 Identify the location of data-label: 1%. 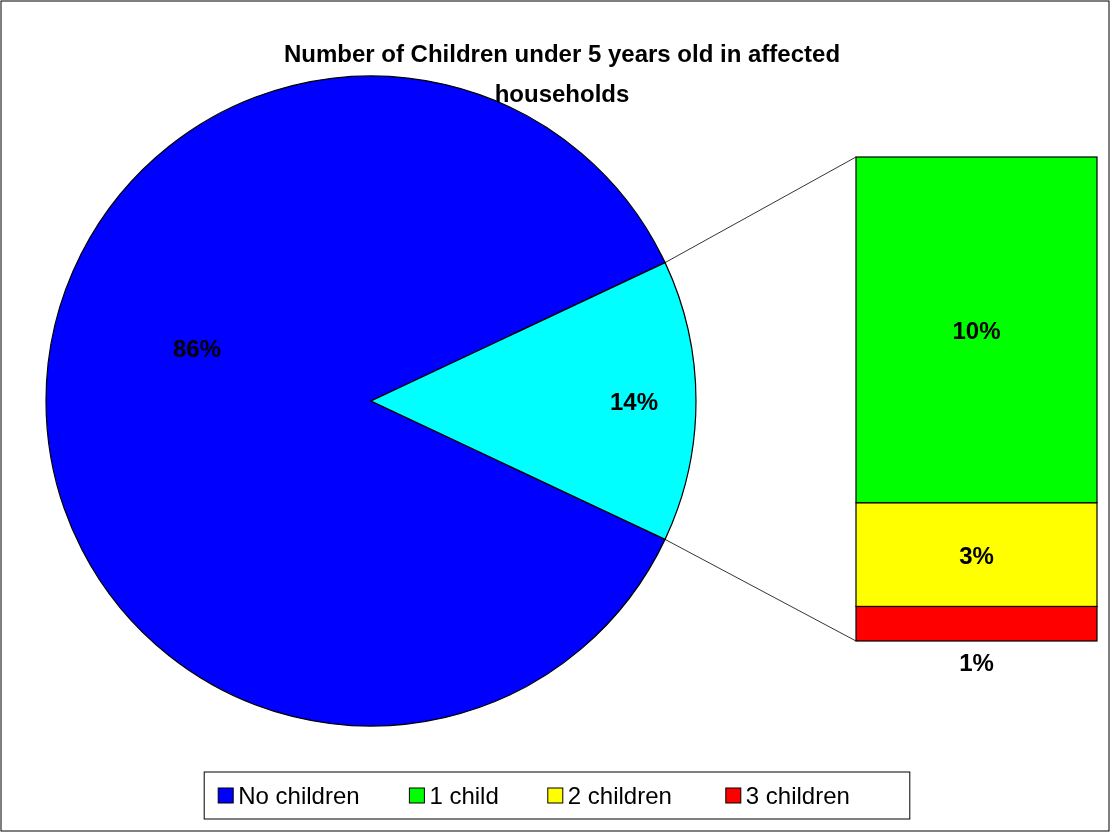
(976, 662).